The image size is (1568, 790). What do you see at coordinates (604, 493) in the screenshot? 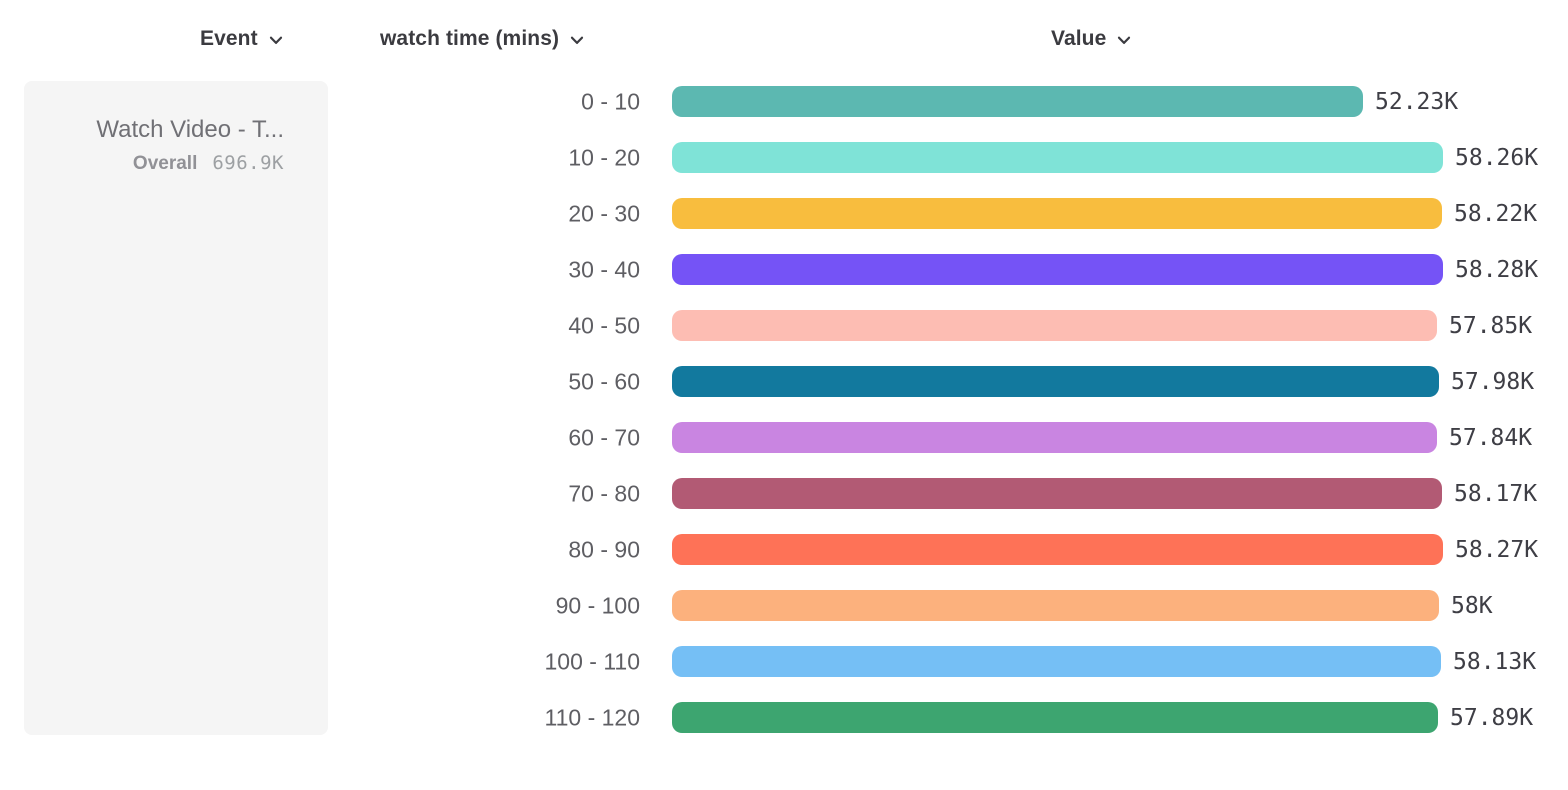
I see `category-label: 70 - 80` at bounding box center [604, 493].